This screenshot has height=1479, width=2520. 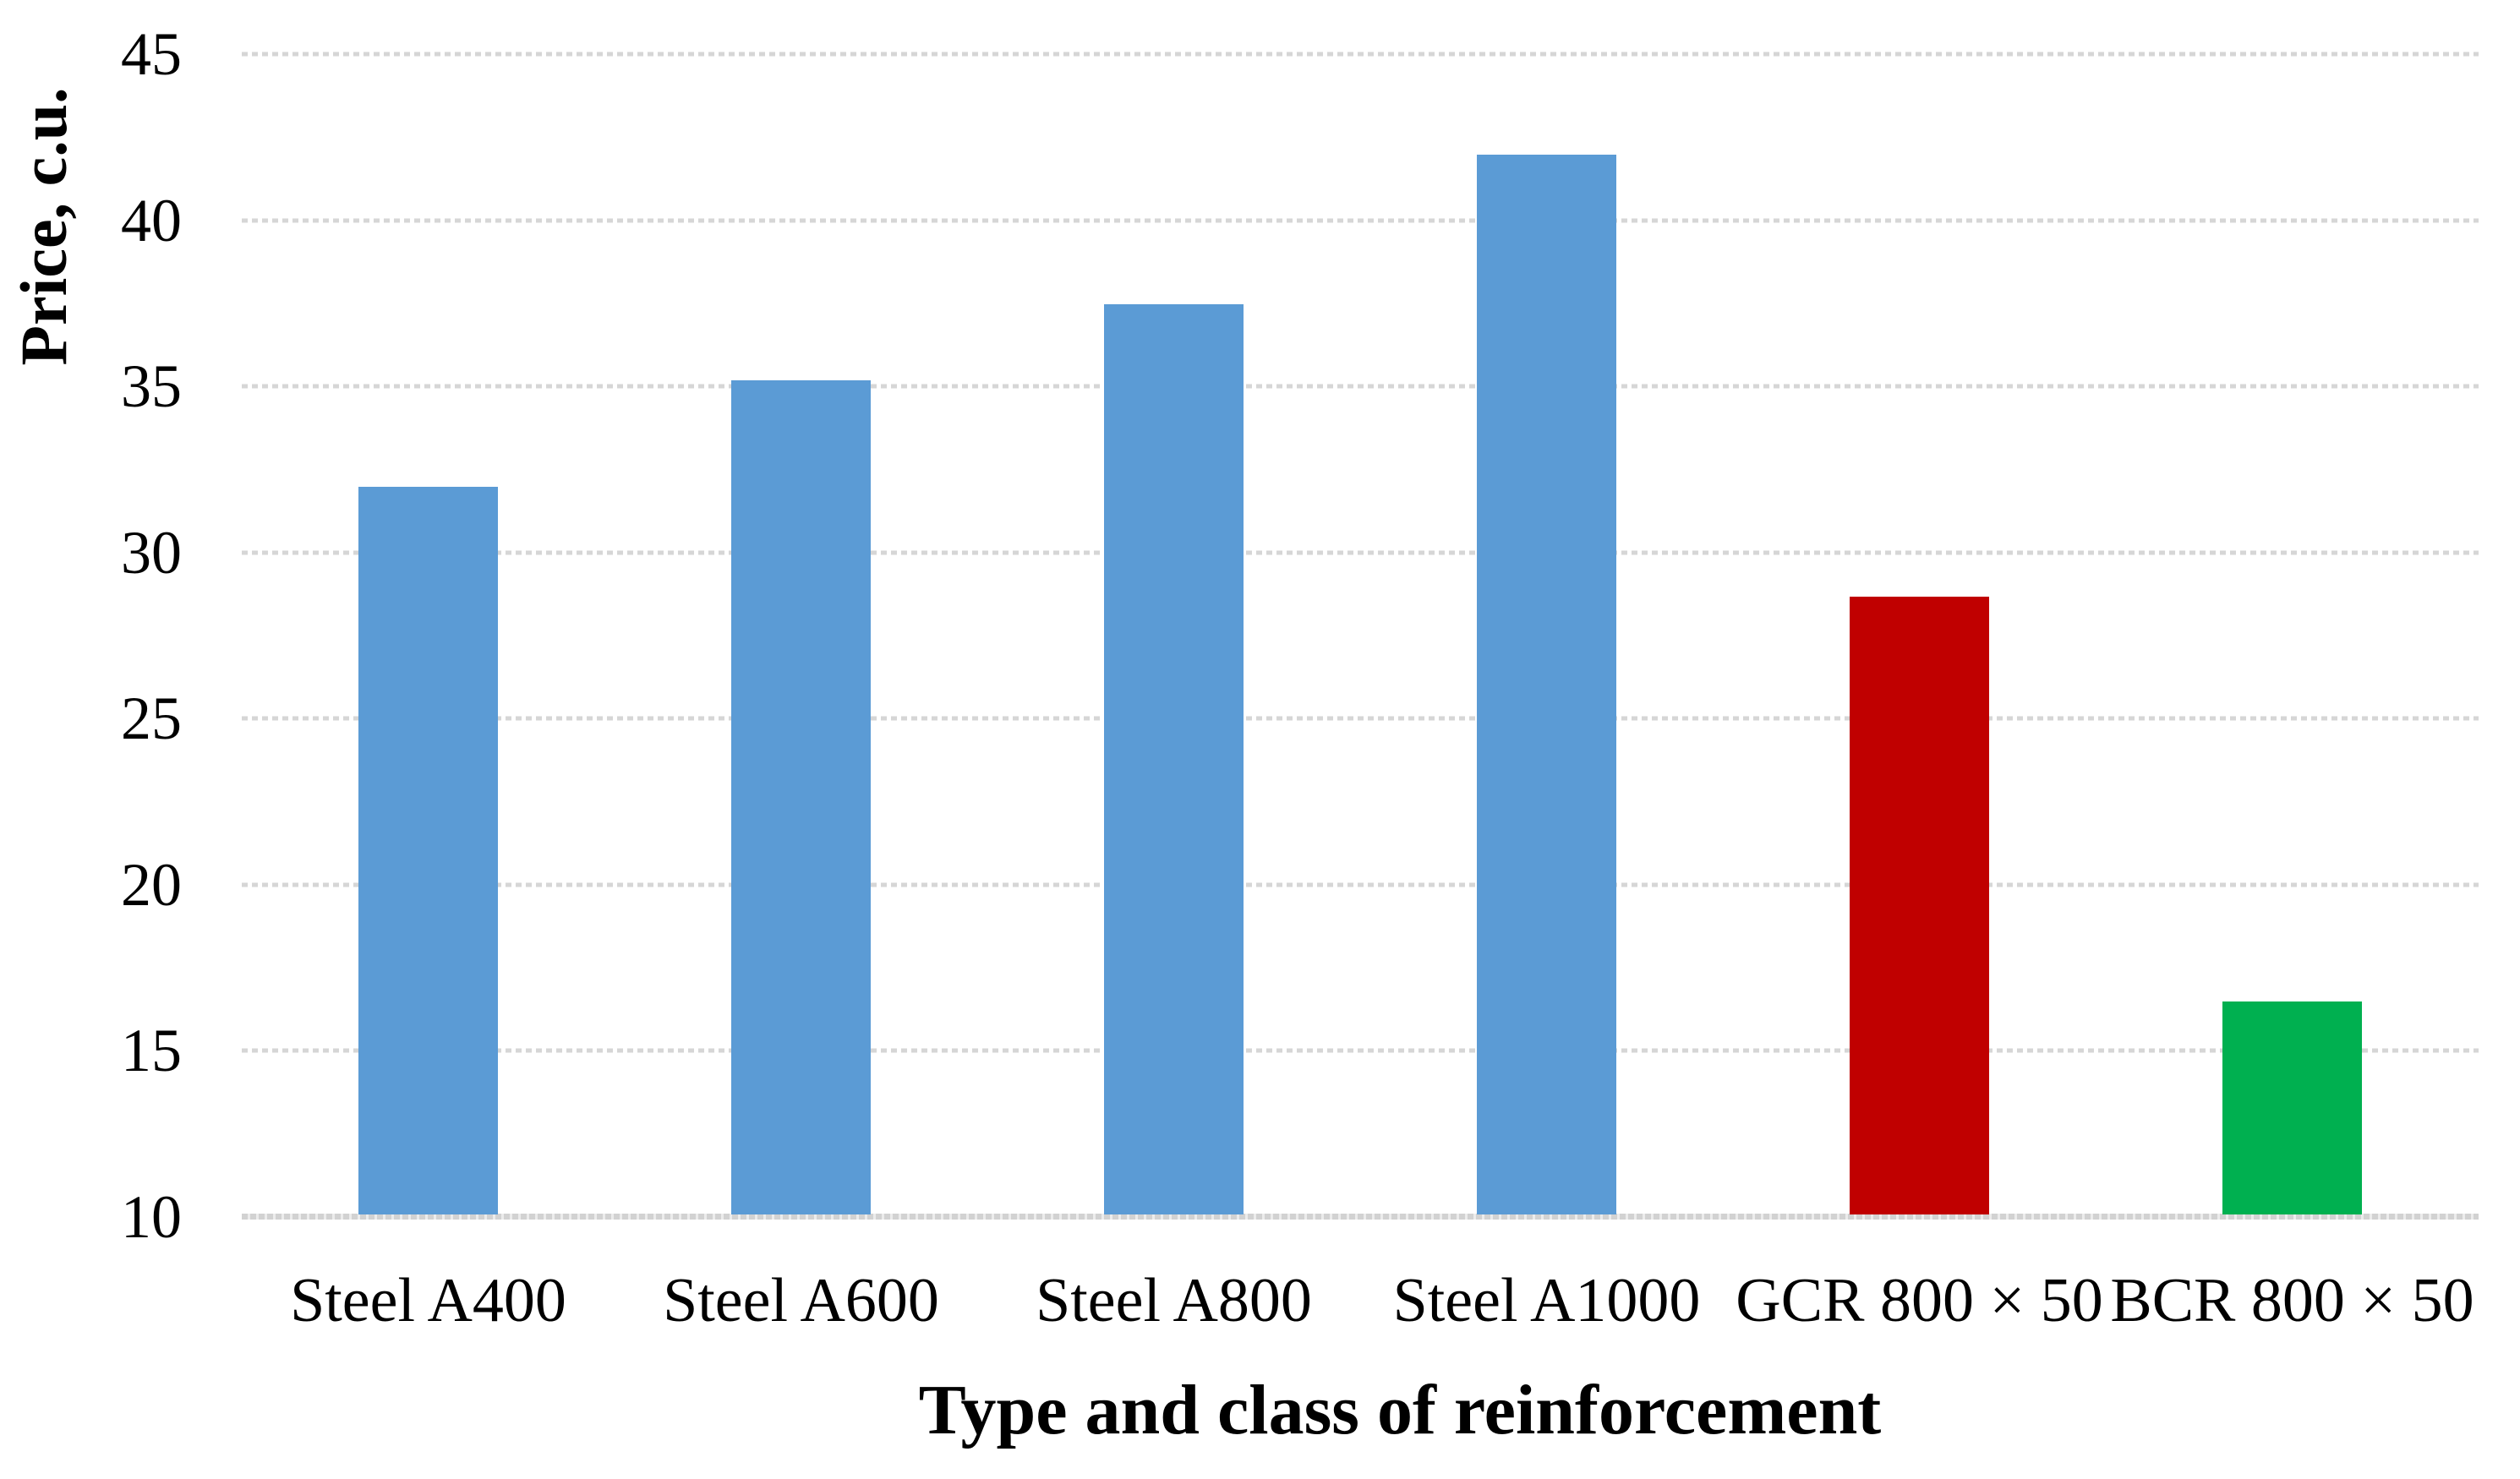 I want to click on y-tick-label-45: 45, so click(x=151, y=54).